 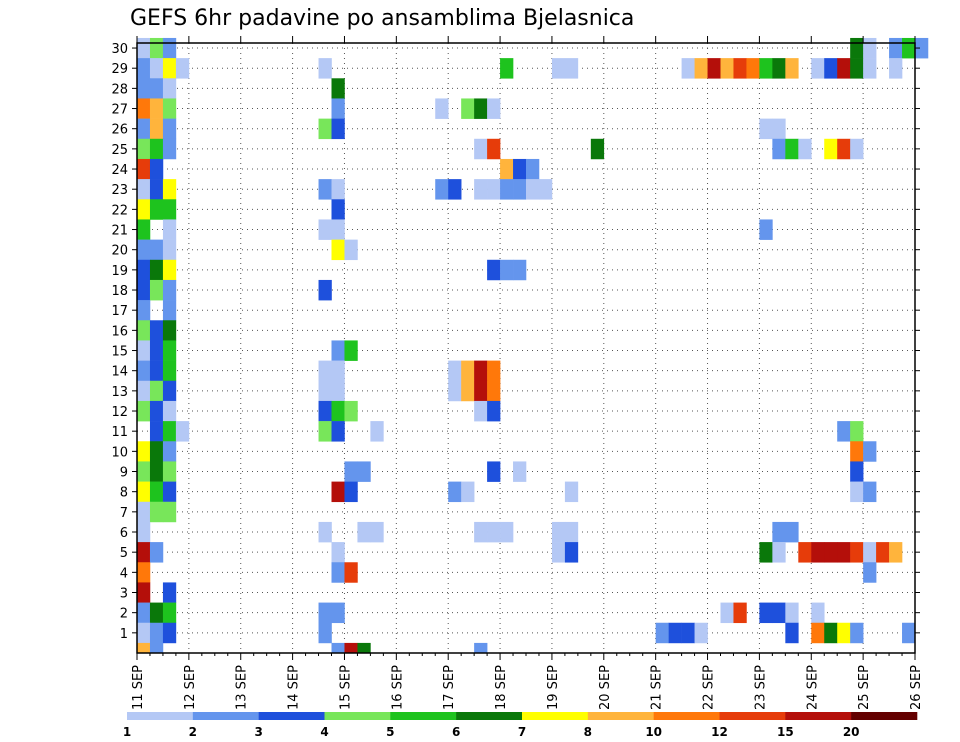 What do you see at coordinates (124, 473) in the screenshot?
I see `y-tick-label: 9` at bounding box center [124, 473].